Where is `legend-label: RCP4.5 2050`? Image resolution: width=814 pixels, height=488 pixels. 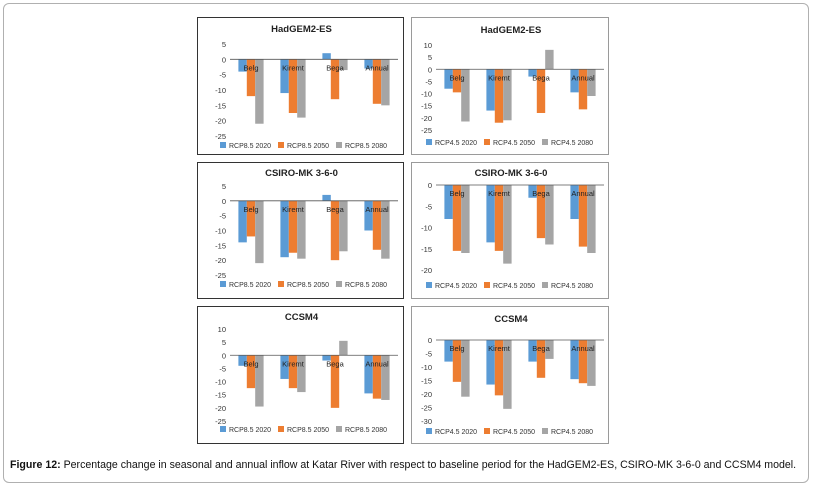 legend-label: RCP4.5 2050 is located at coordinates (514, 432).